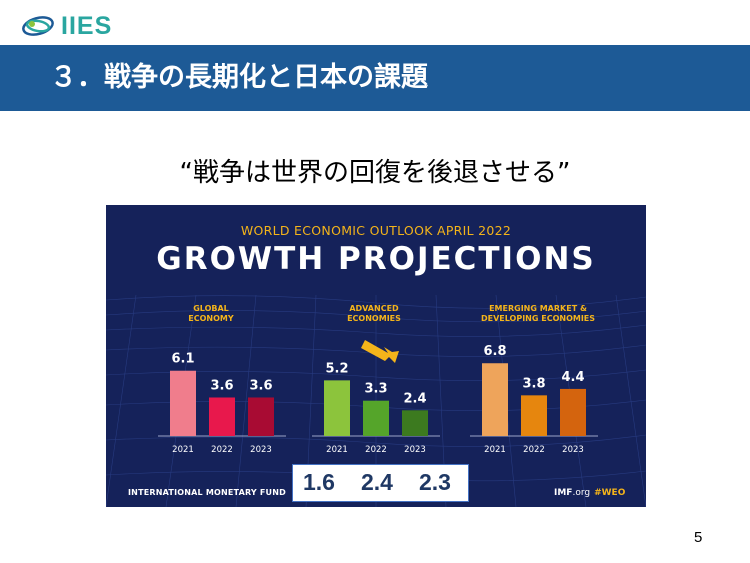 This screenshot has height=563, width=750. Describe the element at coordinates (573, 412) in the screenshot. I see `bar-2-2023` at that location.